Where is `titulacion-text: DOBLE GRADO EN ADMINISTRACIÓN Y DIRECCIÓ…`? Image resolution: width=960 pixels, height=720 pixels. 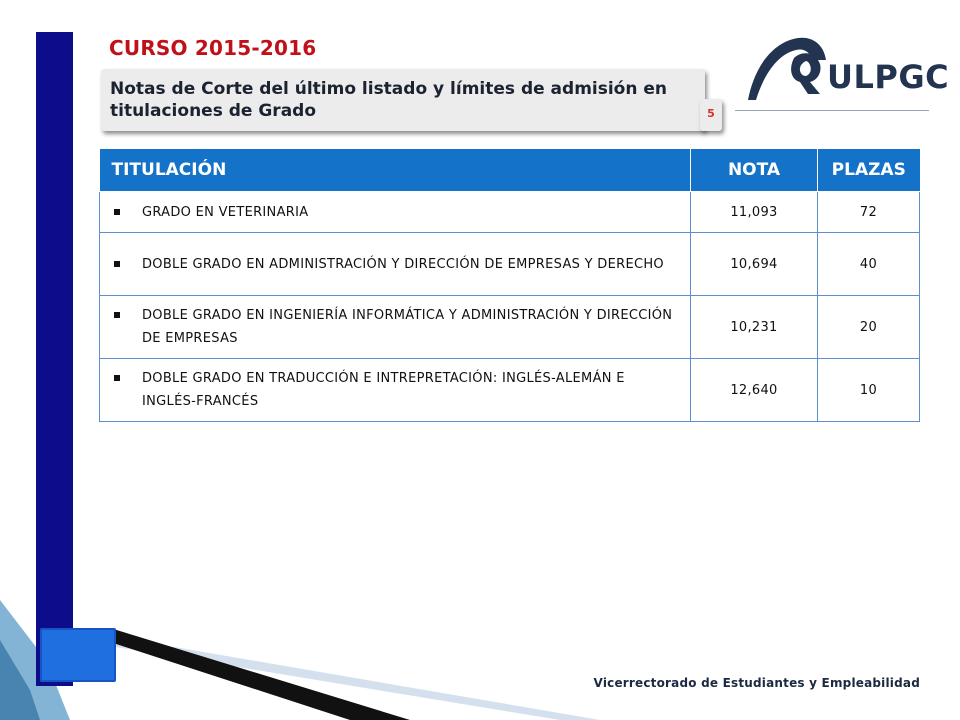 titulacion-text: DOBLE GRADO EN ADMINISTRACIÓN Y DIRECCIÓ… is located at coordinates (403, 264).